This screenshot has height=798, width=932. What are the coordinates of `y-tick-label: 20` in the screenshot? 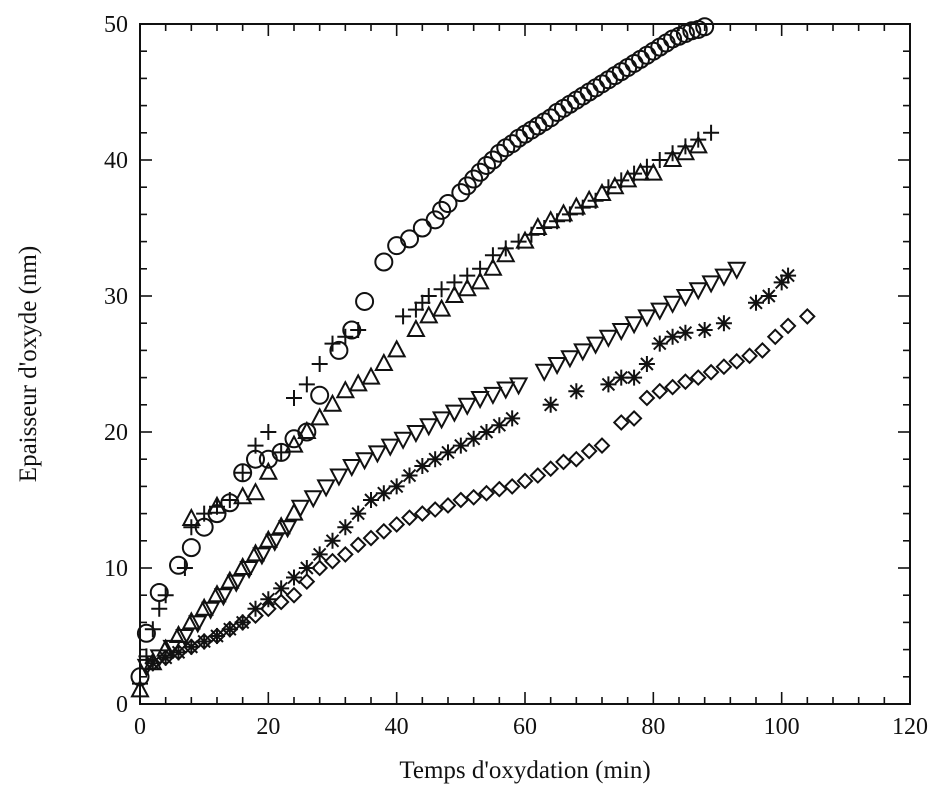 It's located at (116, 433).